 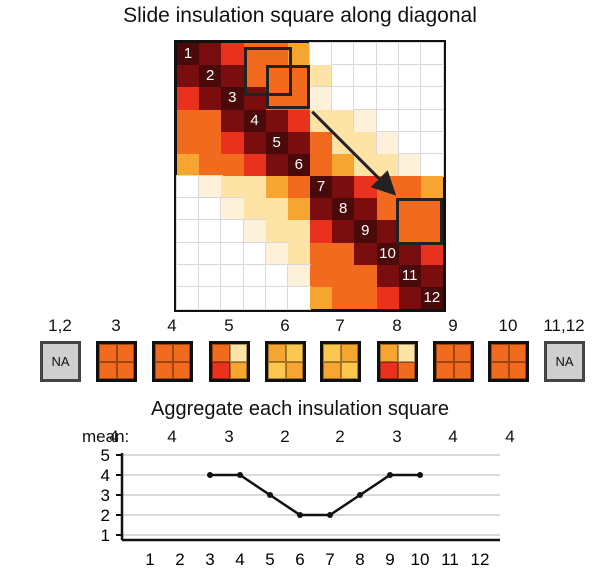 I want to click on x-tick-label: 5, so click(x=269, y=559).